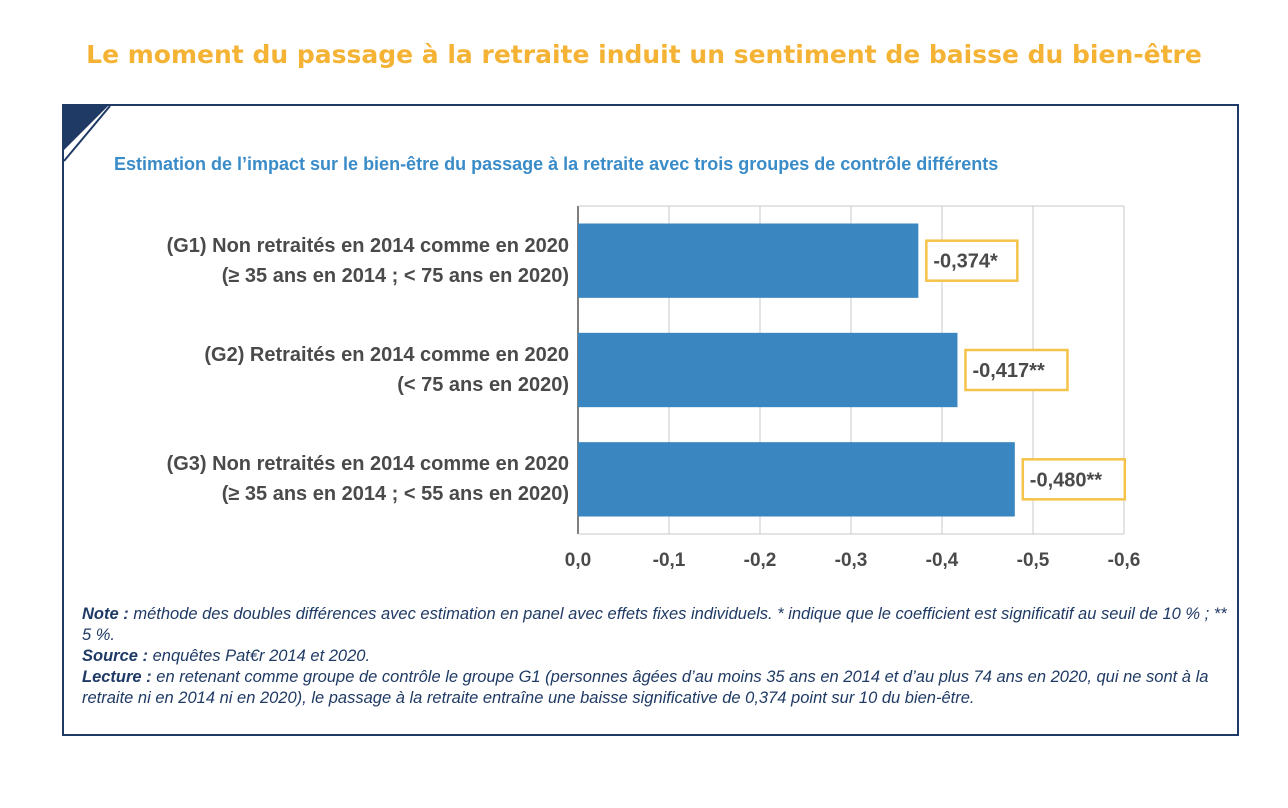 The image size is (1288, 808). I want to click on data-label: -0,480**, so click(1066, 480).